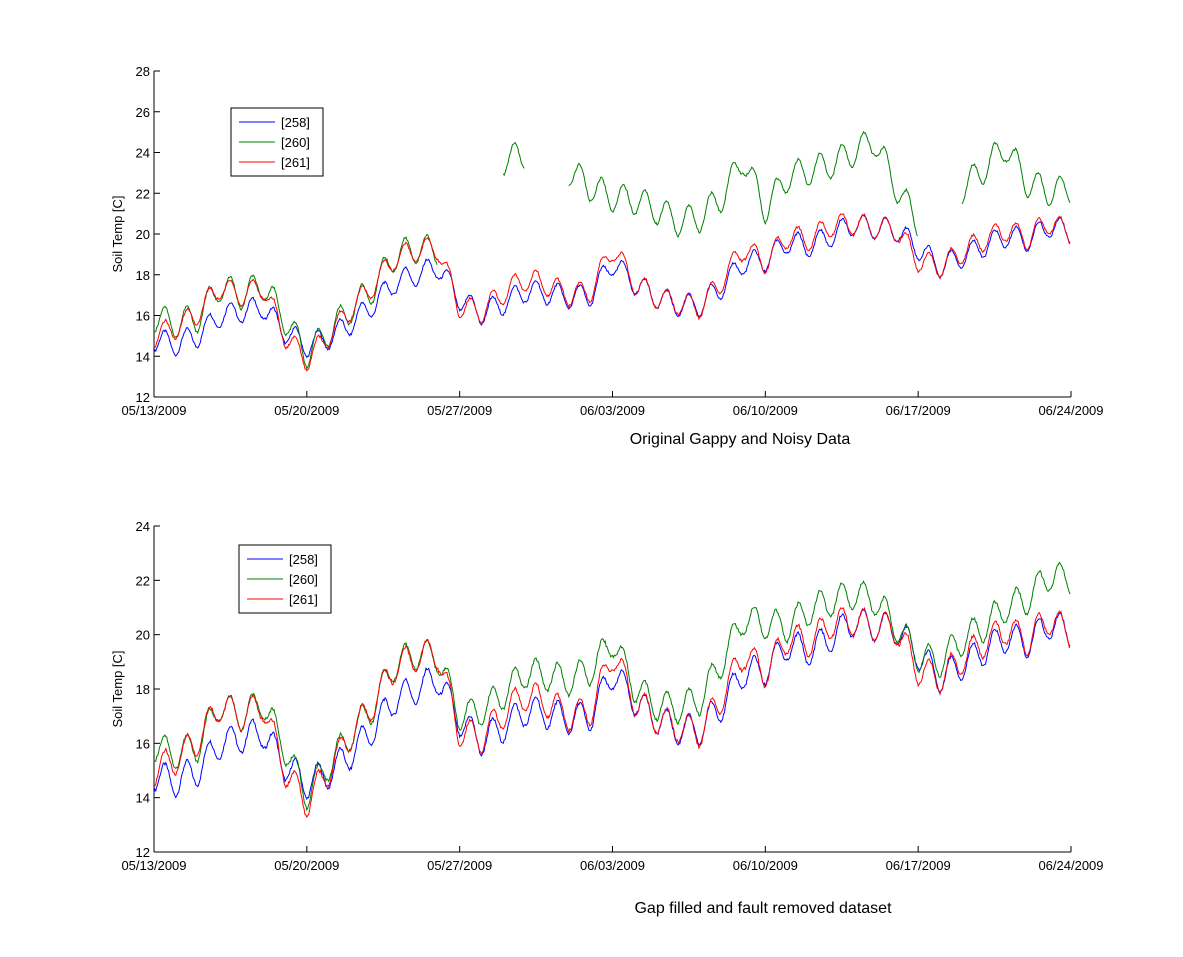 The width and height of the screenshot is (1183, 957). I want to click on top-chart-y-label: Soil Temp [C], so click(117, 233).